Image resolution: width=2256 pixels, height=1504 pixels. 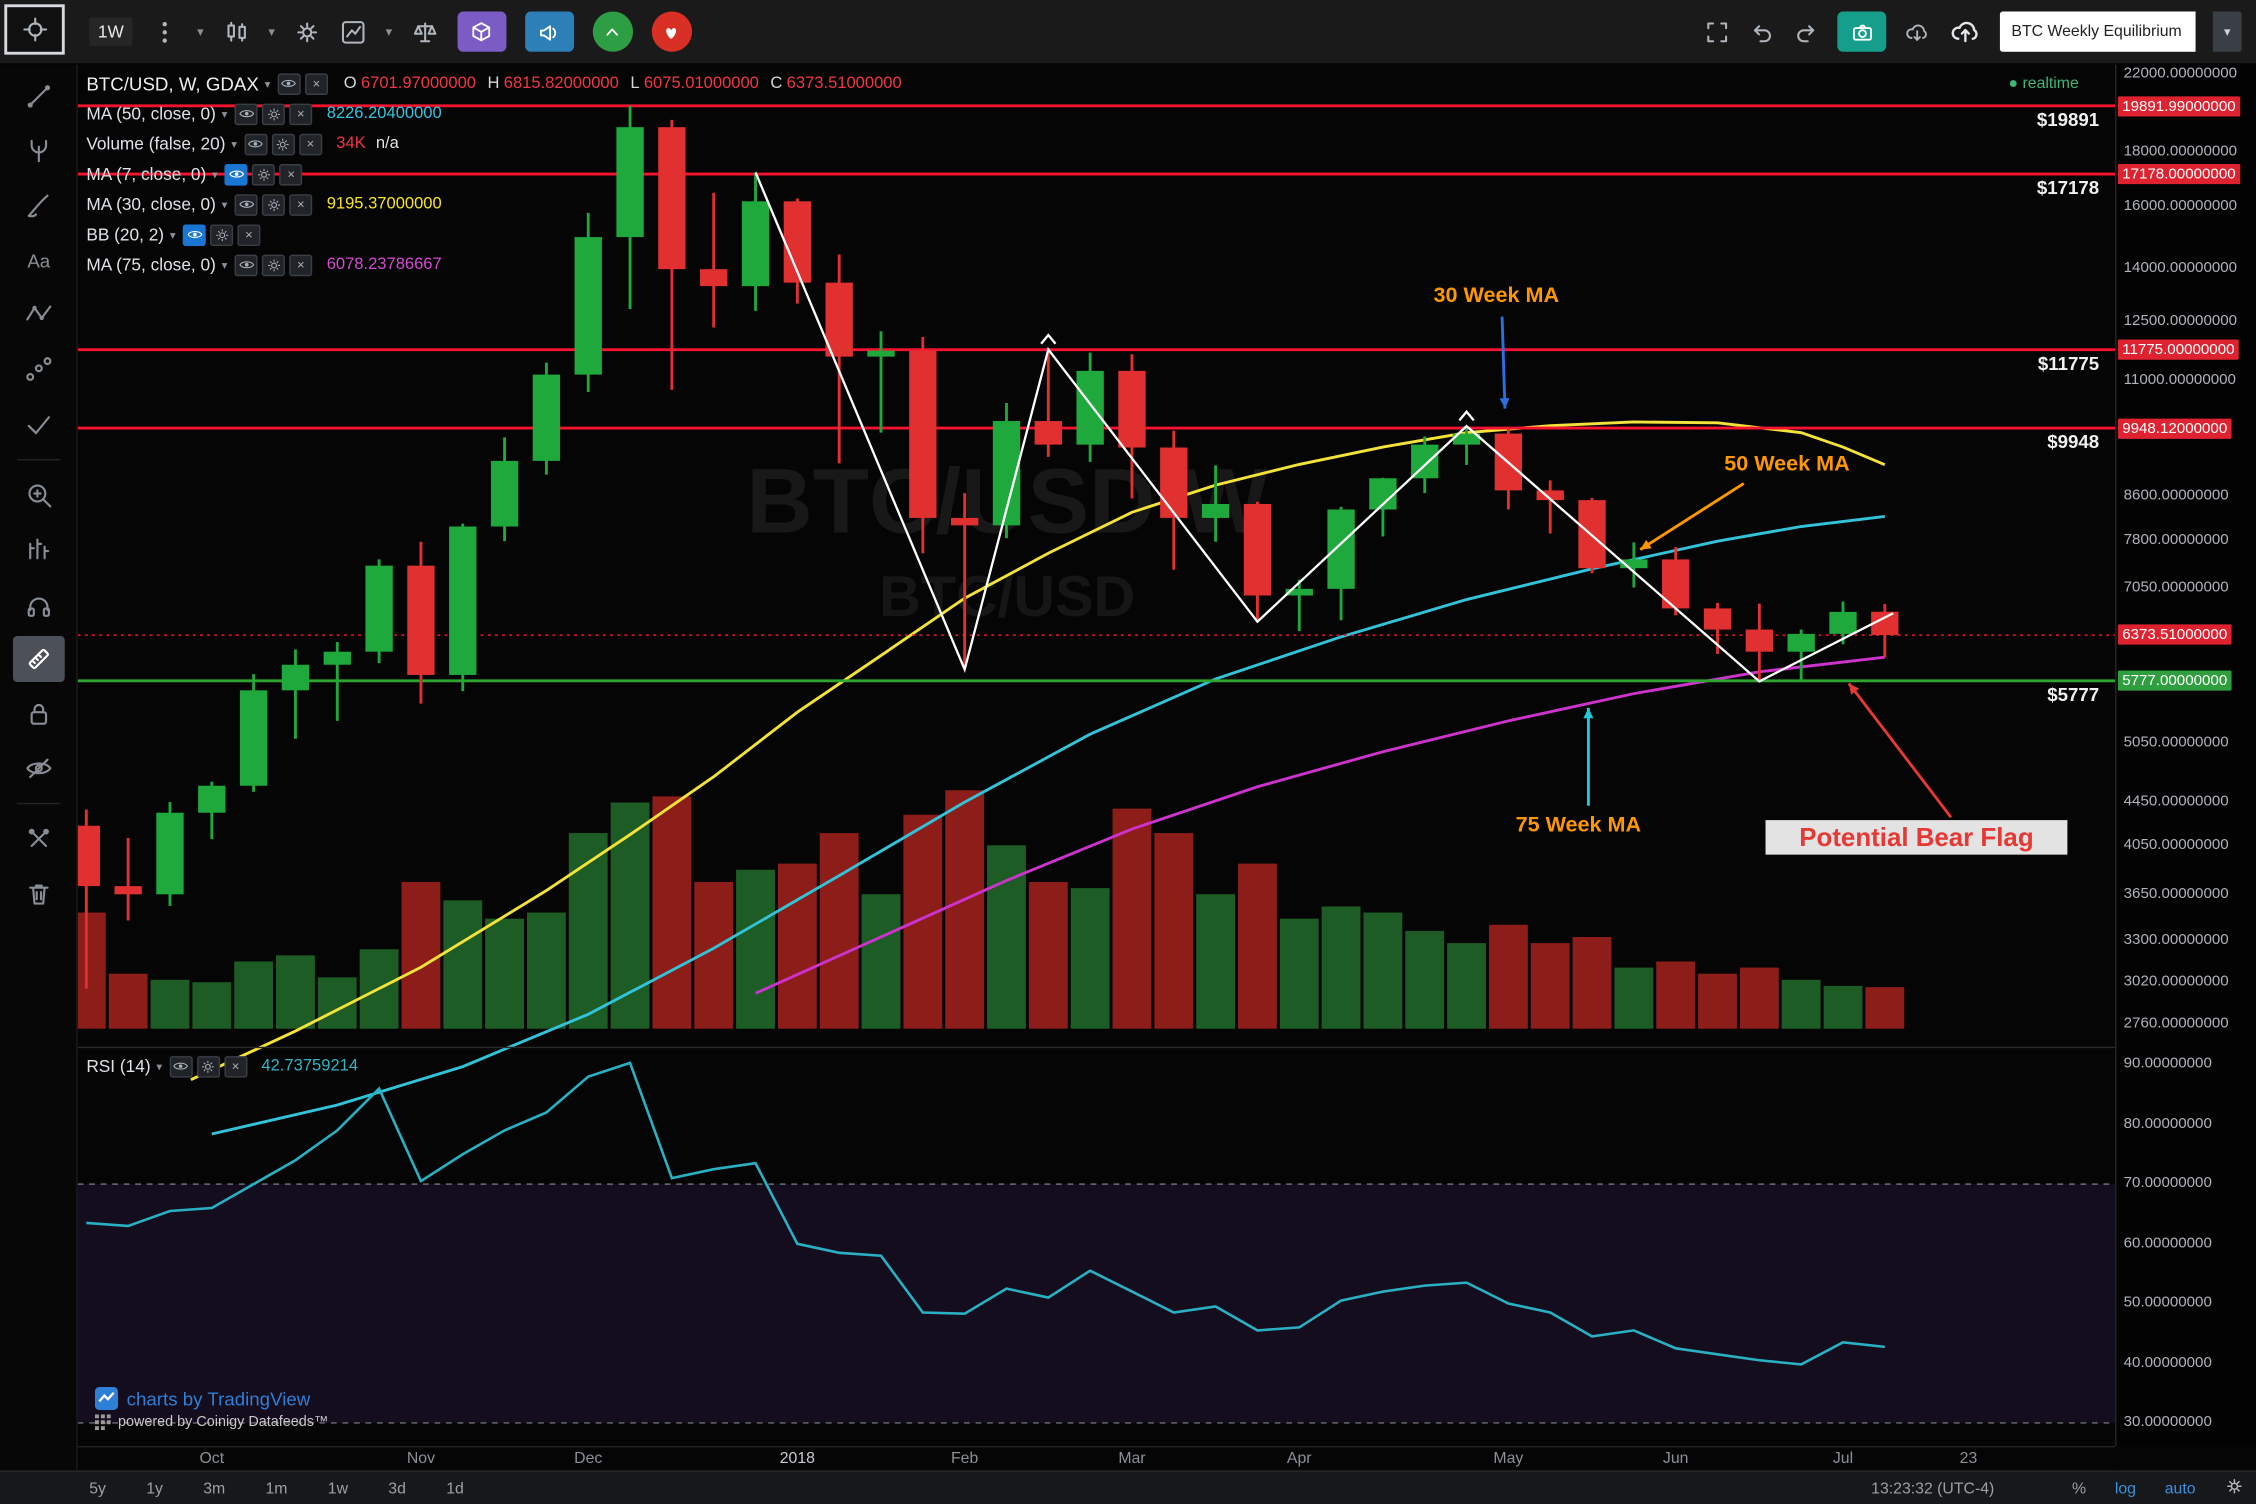 I want to click on undo-button, so click(x=1761, y=31).